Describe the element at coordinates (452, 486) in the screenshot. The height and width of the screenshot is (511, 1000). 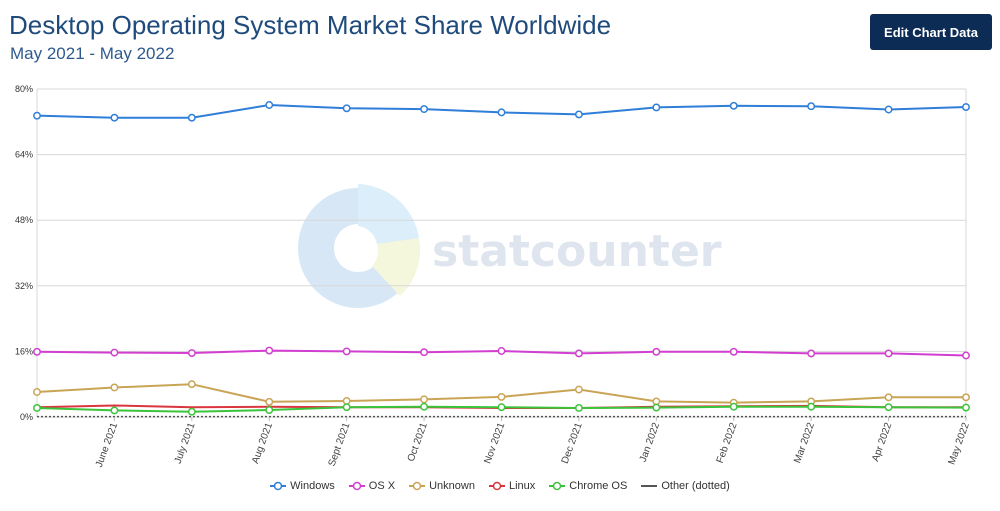
I see `legend-label-unknown: Unknown` at that location.